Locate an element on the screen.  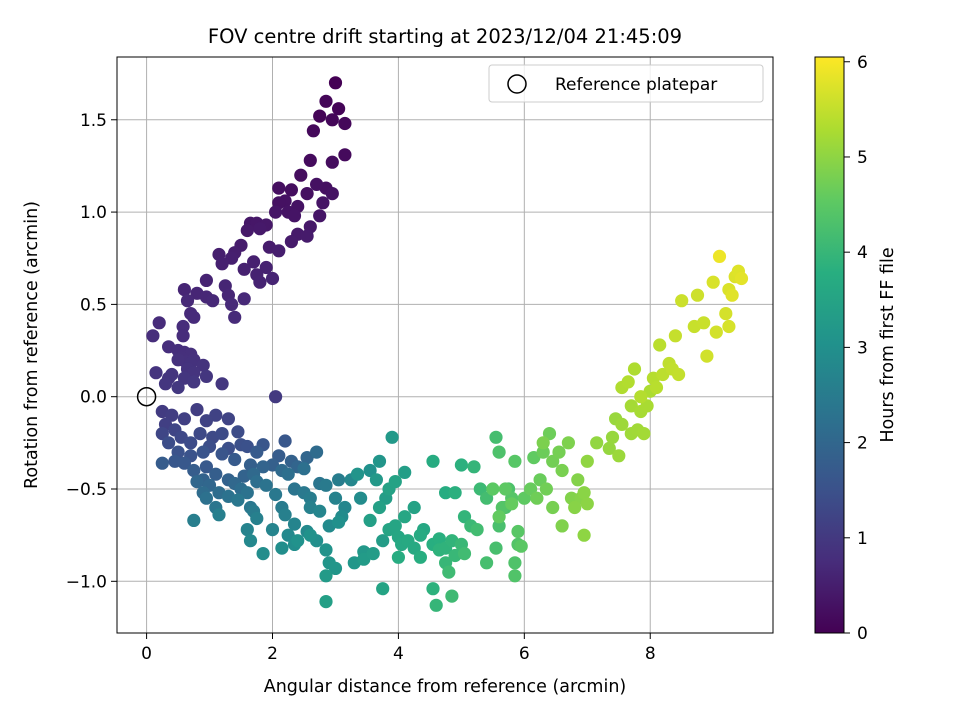
y-tick-label-2: 0.0 is located at coordinates (93, 398).